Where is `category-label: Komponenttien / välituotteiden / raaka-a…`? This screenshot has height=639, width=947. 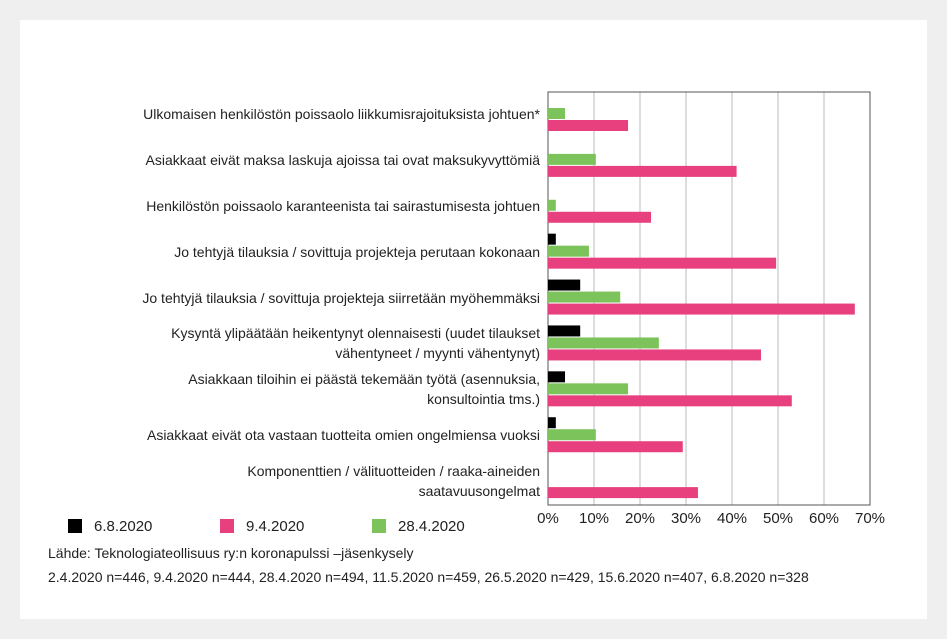 category-label: Komponenttien / välituotteiden / raaka-a… is located at coordinates (393, 481).